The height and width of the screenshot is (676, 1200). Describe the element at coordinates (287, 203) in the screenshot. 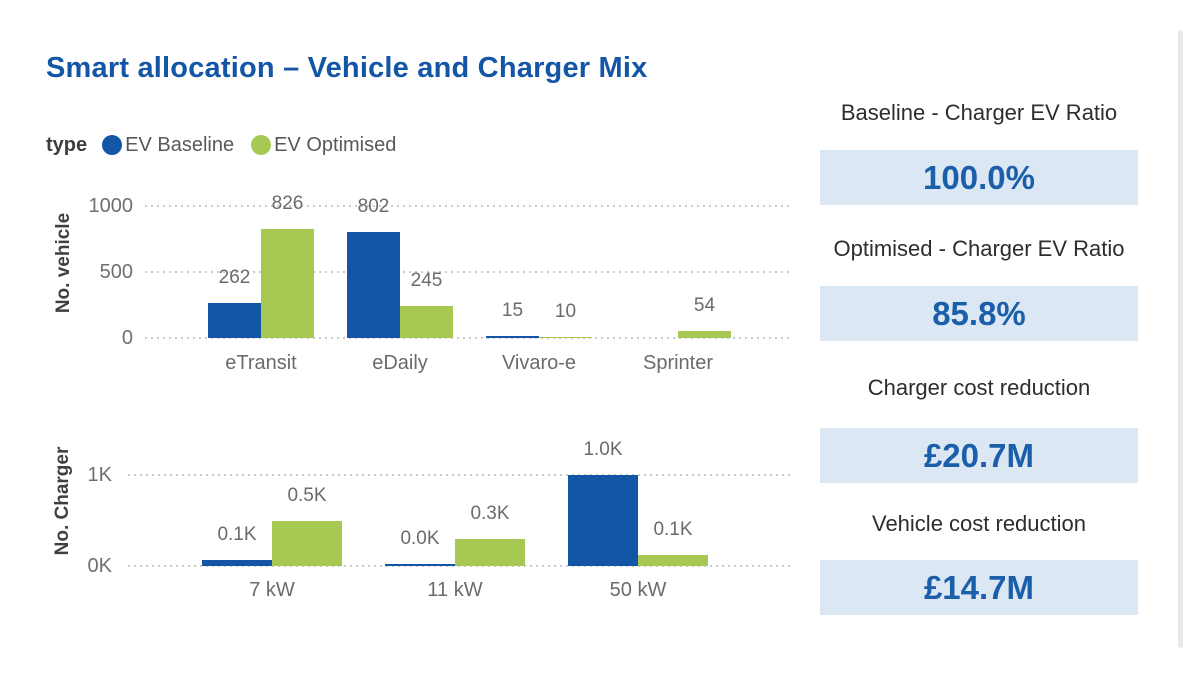

I see `bar-value-label: 826` at that location.